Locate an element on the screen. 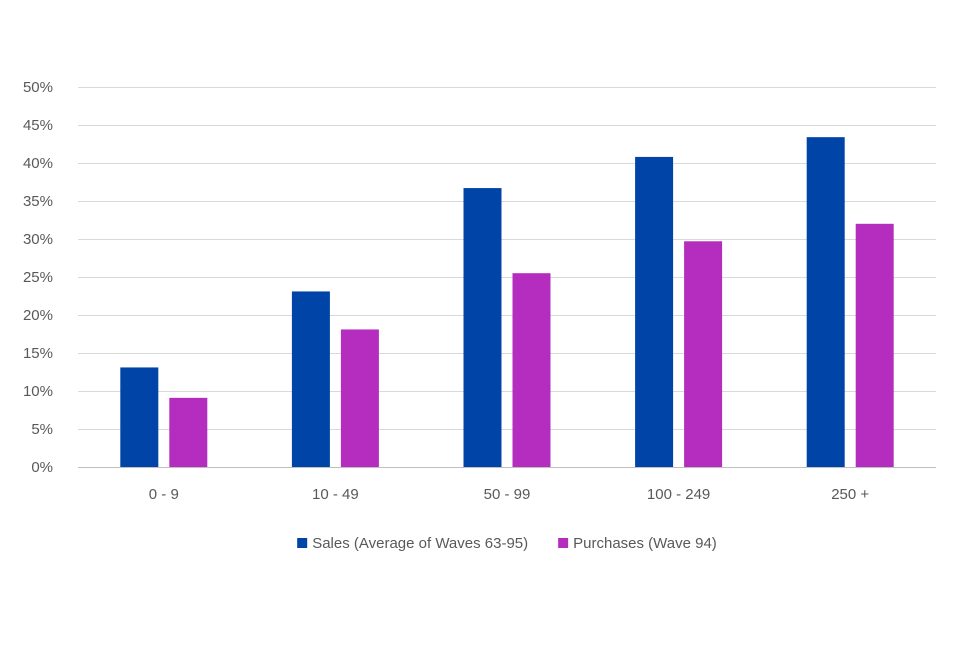 This screenshot has height=645, width=960. y-axis-tick-labels: 0% 5% 10% 15% 20% 25% 30% 35% 40% 45% 50% is located at coordinates (38, 277).